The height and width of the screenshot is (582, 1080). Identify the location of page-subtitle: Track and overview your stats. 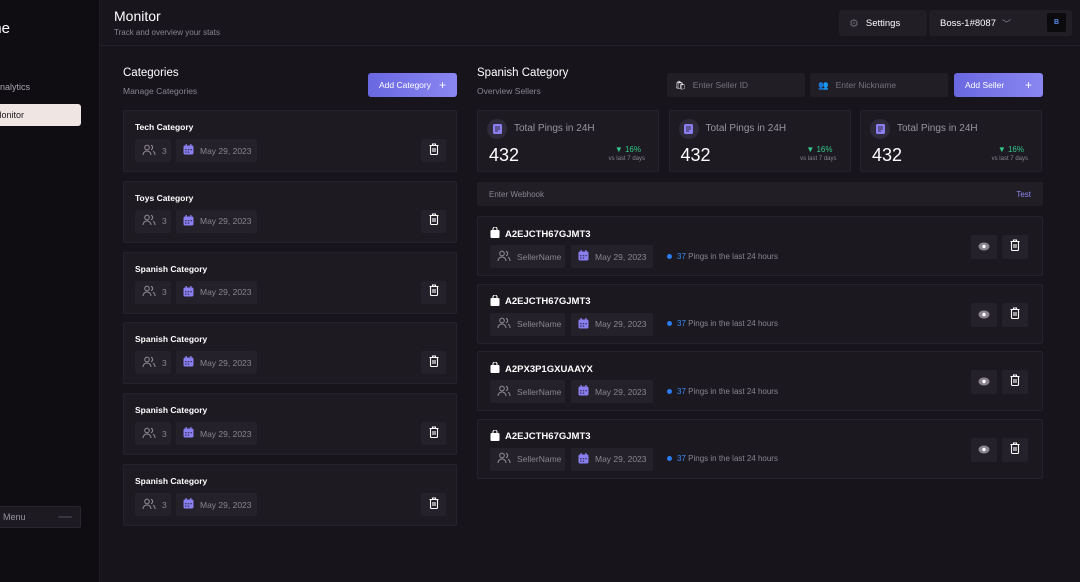
(167, 32).